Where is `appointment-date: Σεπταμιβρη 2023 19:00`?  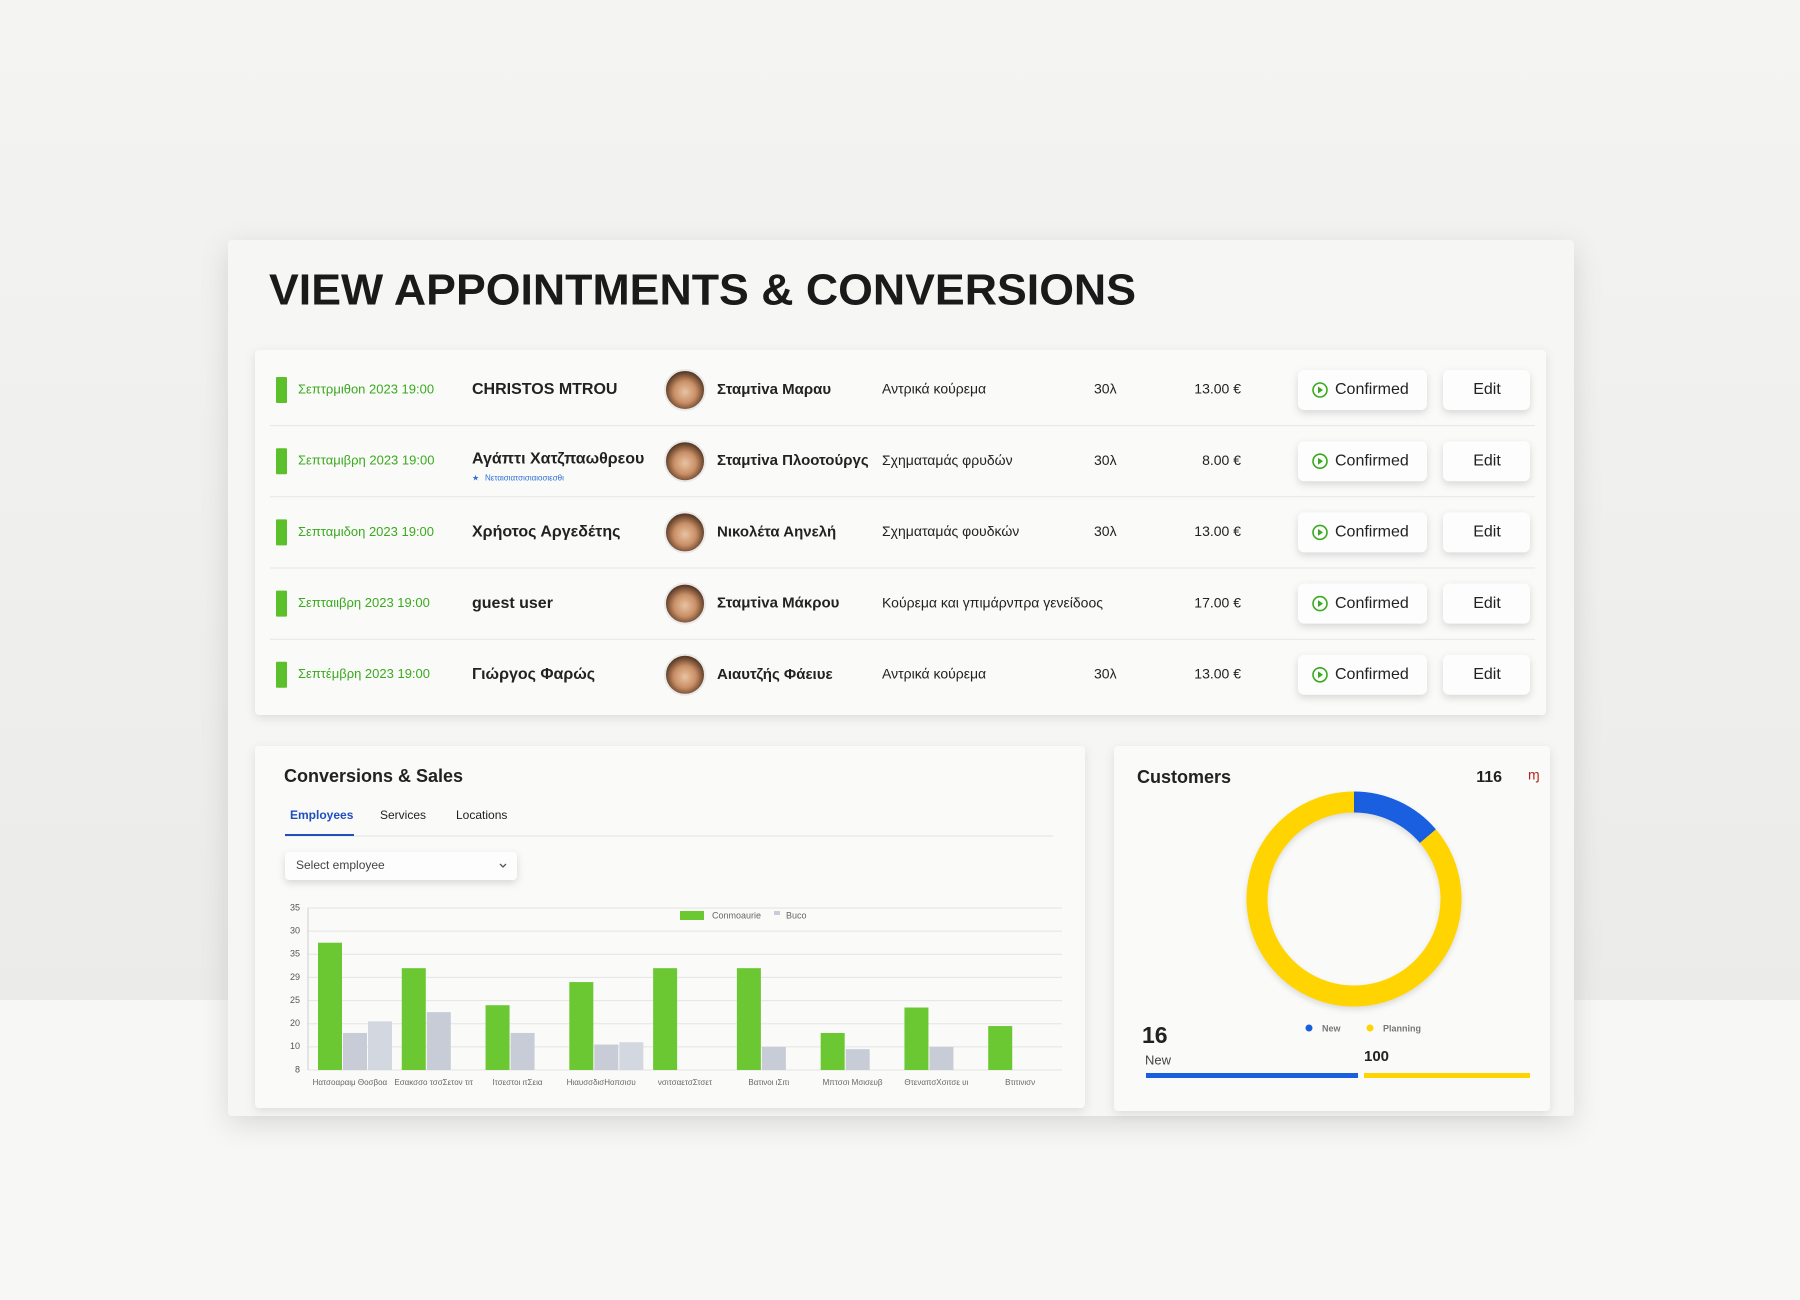
appointment-date: Σεπταμιβρη 2023 19:00 is located at coordinates (366, 460).